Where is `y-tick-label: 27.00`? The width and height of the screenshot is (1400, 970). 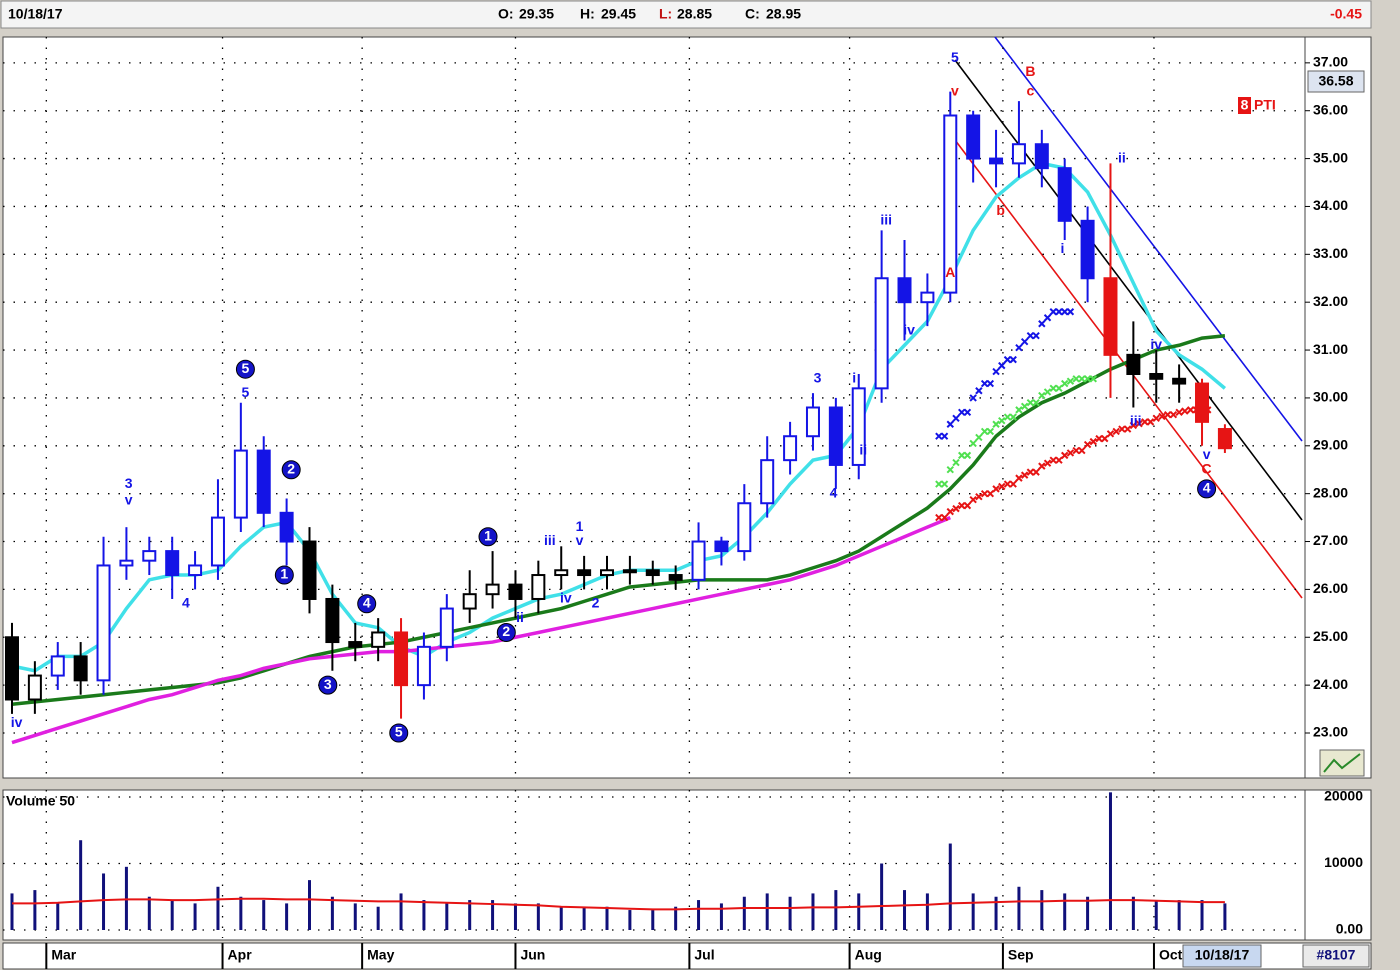 y-tick-label: 27.00 is located at coordinates (1330, 540).